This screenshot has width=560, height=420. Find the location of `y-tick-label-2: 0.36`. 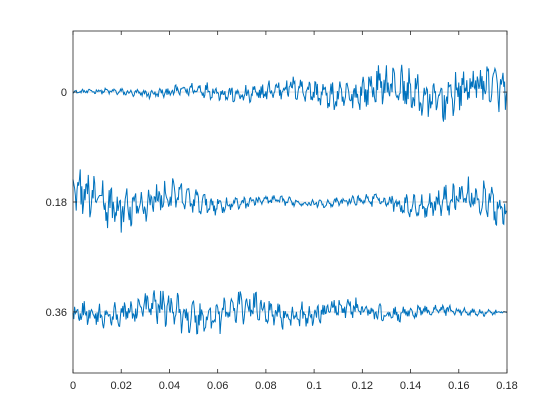

y-tick-label-2: 0.36 is located at coordinates (56, 313).